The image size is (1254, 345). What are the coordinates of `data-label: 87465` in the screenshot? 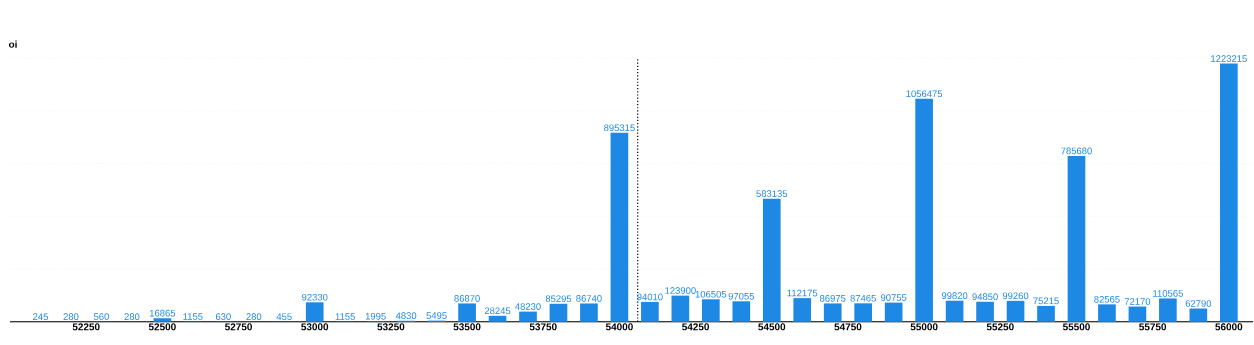 It's located at (863, 298).